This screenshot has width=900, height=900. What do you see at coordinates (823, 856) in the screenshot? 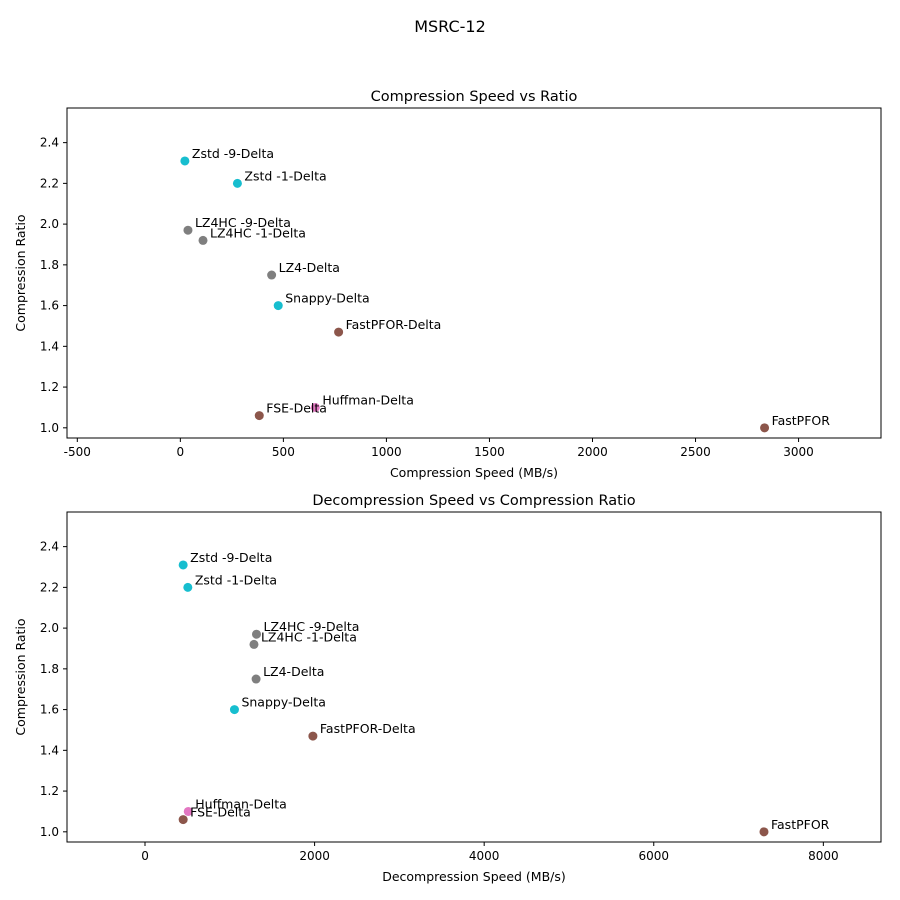
I see `x-tick-label: 8000` at bounding box center [823, 856].